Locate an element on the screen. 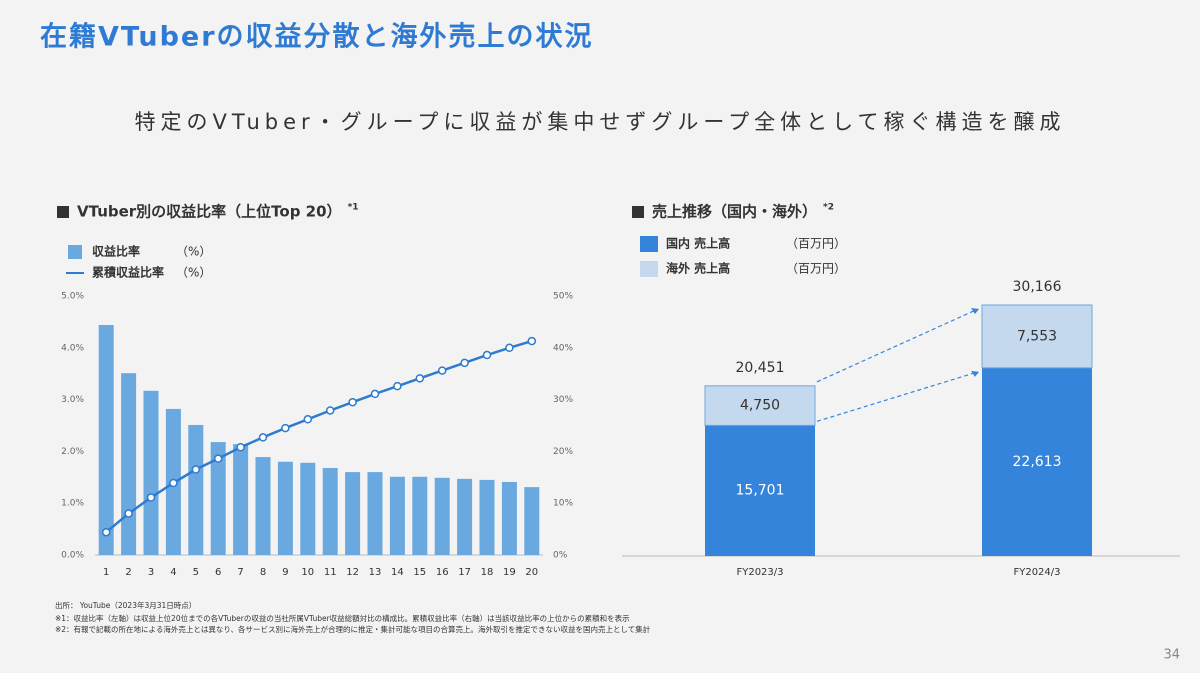 The image size is (1200, 673). y-tick-label: 0.0% is located at coordinates (72, 556).